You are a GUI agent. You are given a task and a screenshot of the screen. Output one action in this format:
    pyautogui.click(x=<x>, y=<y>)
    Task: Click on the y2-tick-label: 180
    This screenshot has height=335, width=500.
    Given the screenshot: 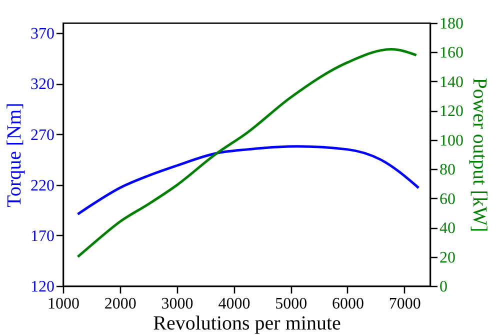 What is the action you would take?
    pyautogui.click(x=452, y=24)
    